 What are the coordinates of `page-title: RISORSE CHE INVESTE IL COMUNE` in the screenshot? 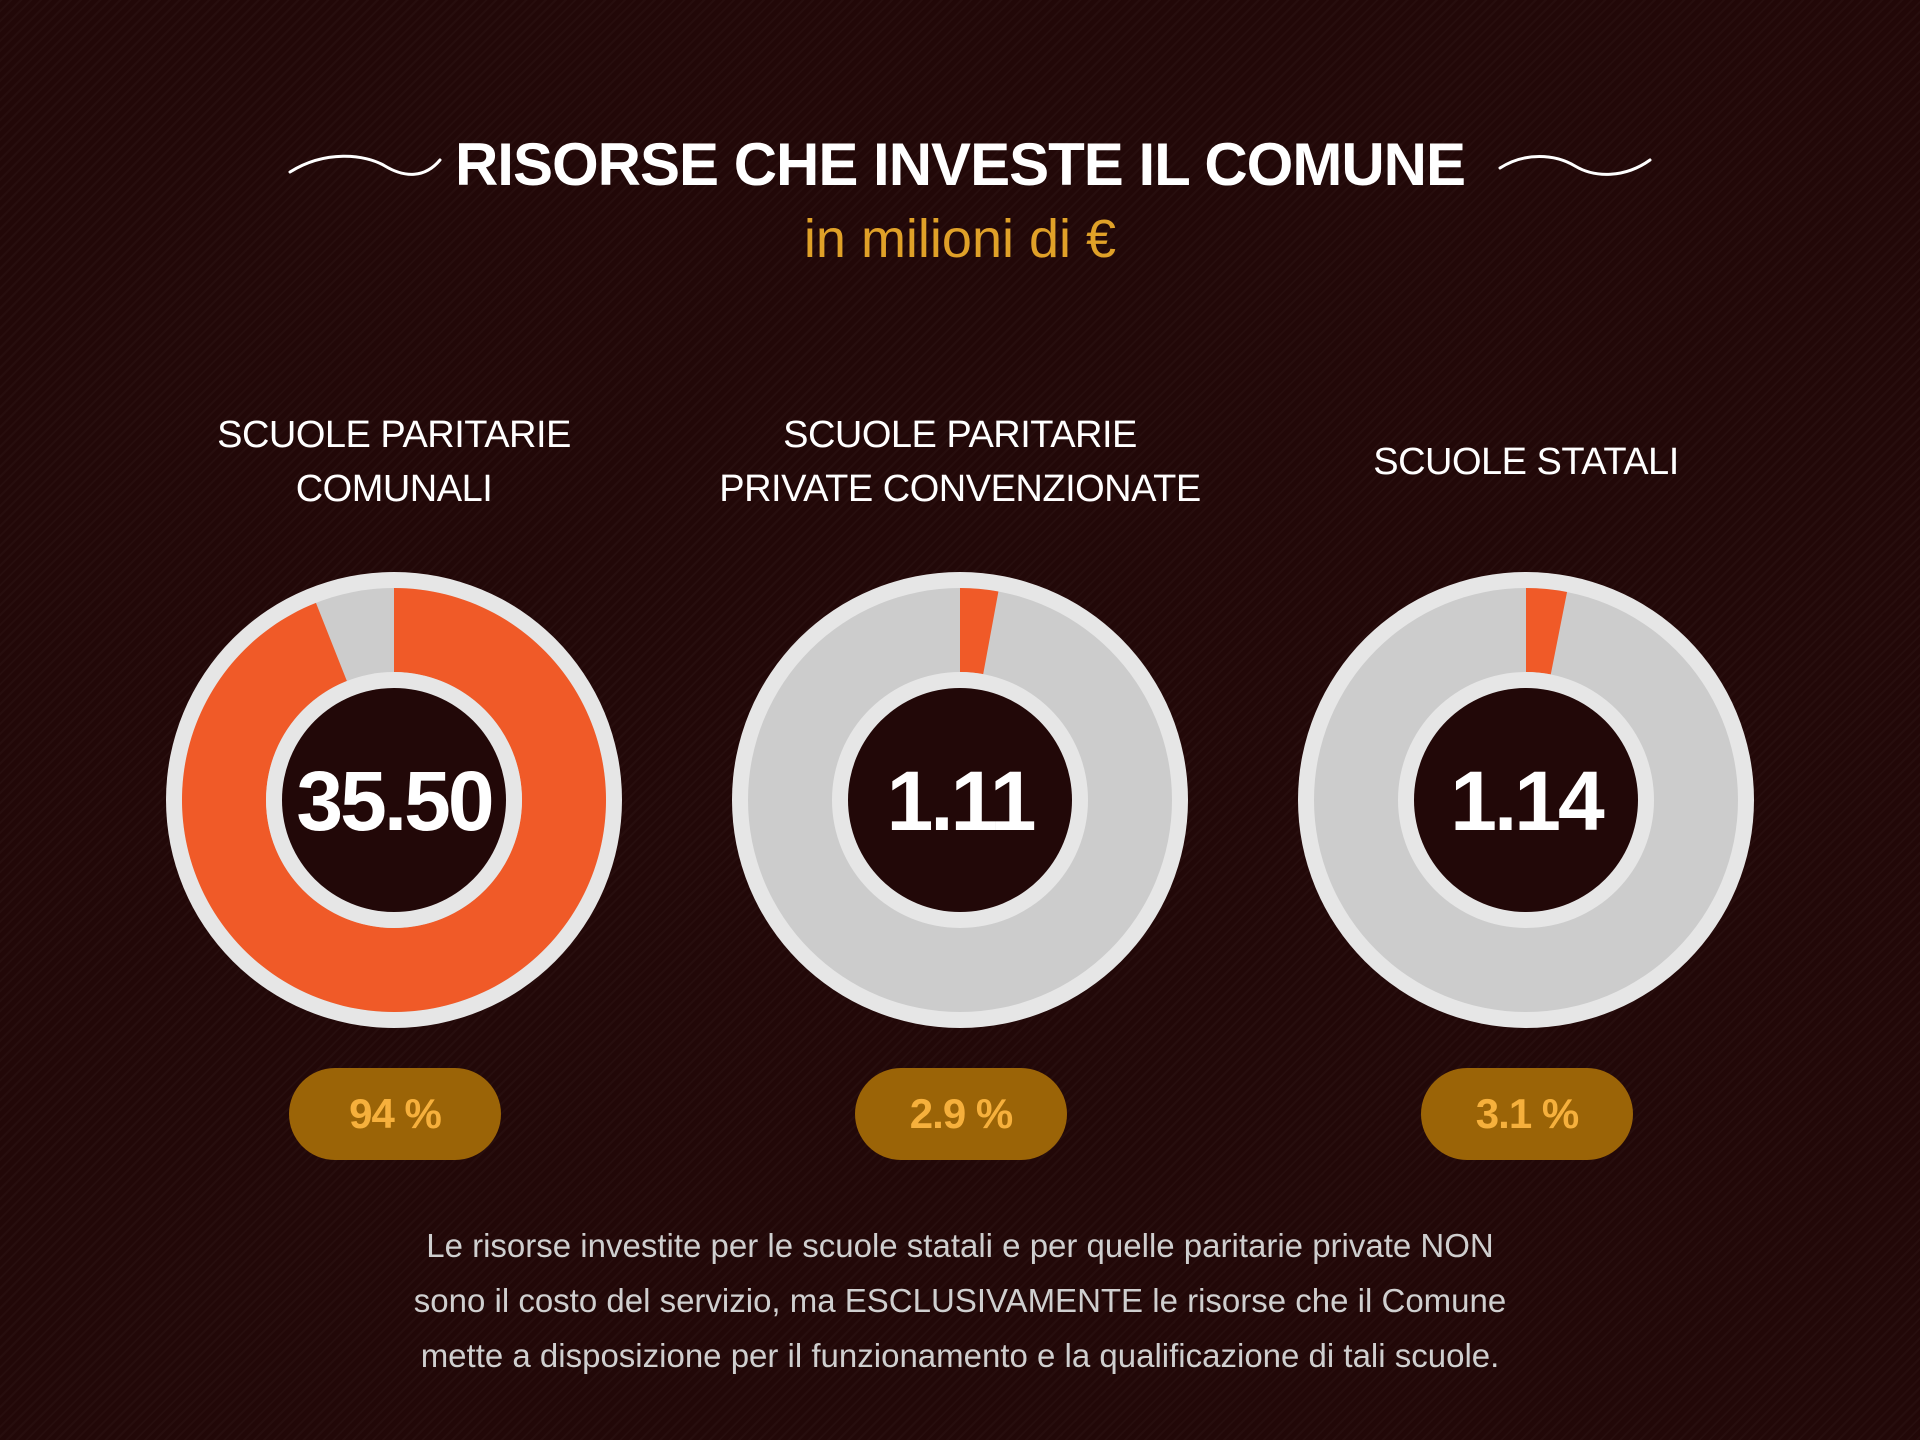 It's located at (960, 164).